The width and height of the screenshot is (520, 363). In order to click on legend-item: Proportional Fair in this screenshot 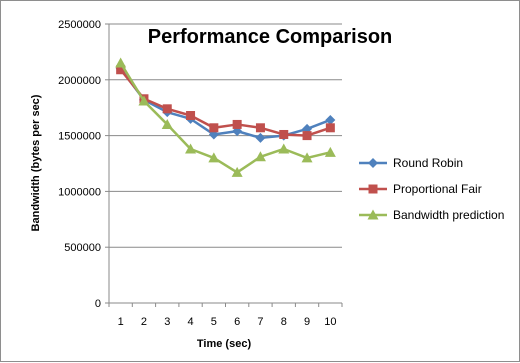, I will do `click(420, 189)`.